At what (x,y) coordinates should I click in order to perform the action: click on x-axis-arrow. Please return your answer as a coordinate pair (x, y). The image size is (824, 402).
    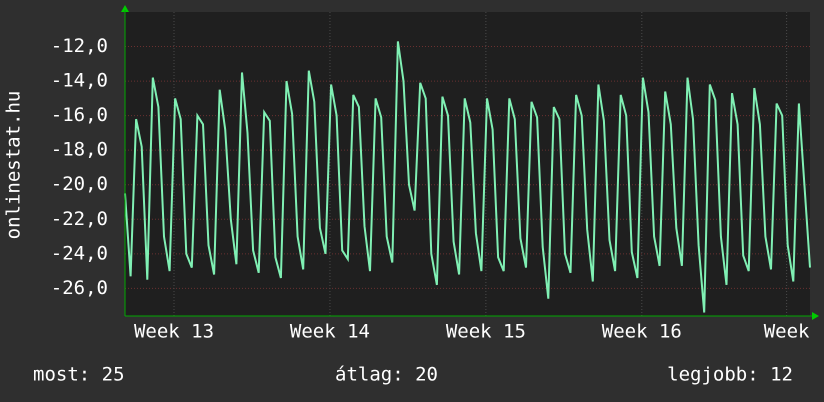
    Looking at the image, I should click on (815, 316).